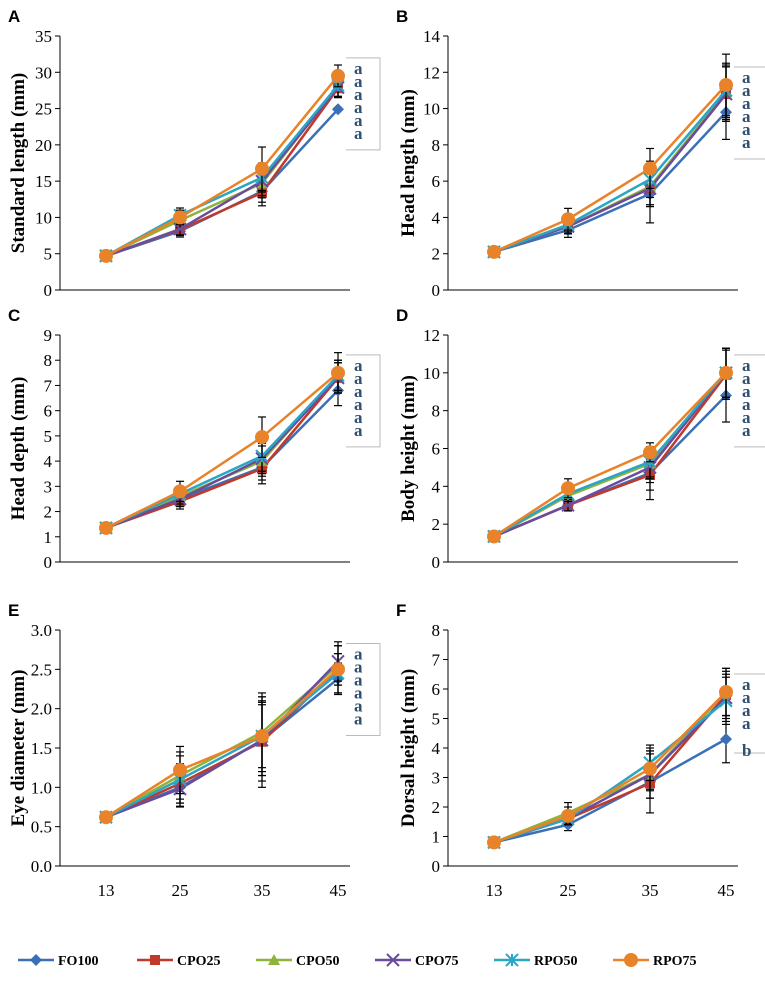 This screenshot has width=765, height=993. Describe the element at coordinates (180, 890) in the screenshot. I see `x-tick-label: 25` at that location.